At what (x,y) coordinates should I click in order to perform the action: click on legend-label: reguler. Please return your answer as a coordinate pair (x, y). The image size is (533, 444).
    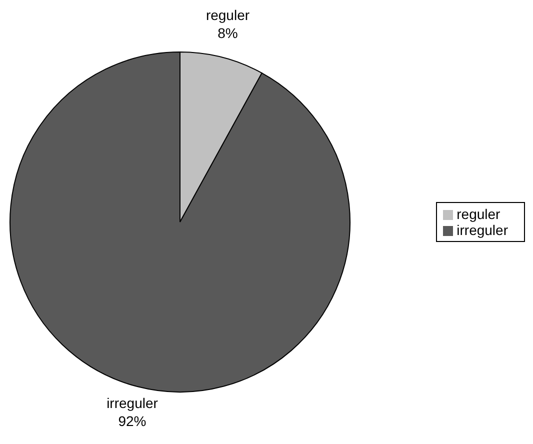
    Looking at the image, I should click on (478, 214).